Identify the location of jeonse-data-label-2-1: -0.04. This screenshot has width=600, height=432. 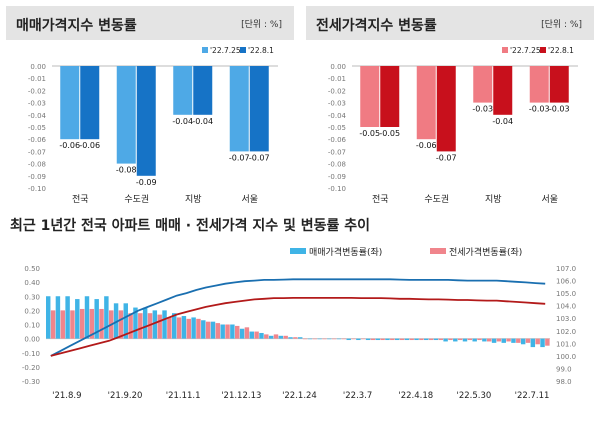
(502, 121).